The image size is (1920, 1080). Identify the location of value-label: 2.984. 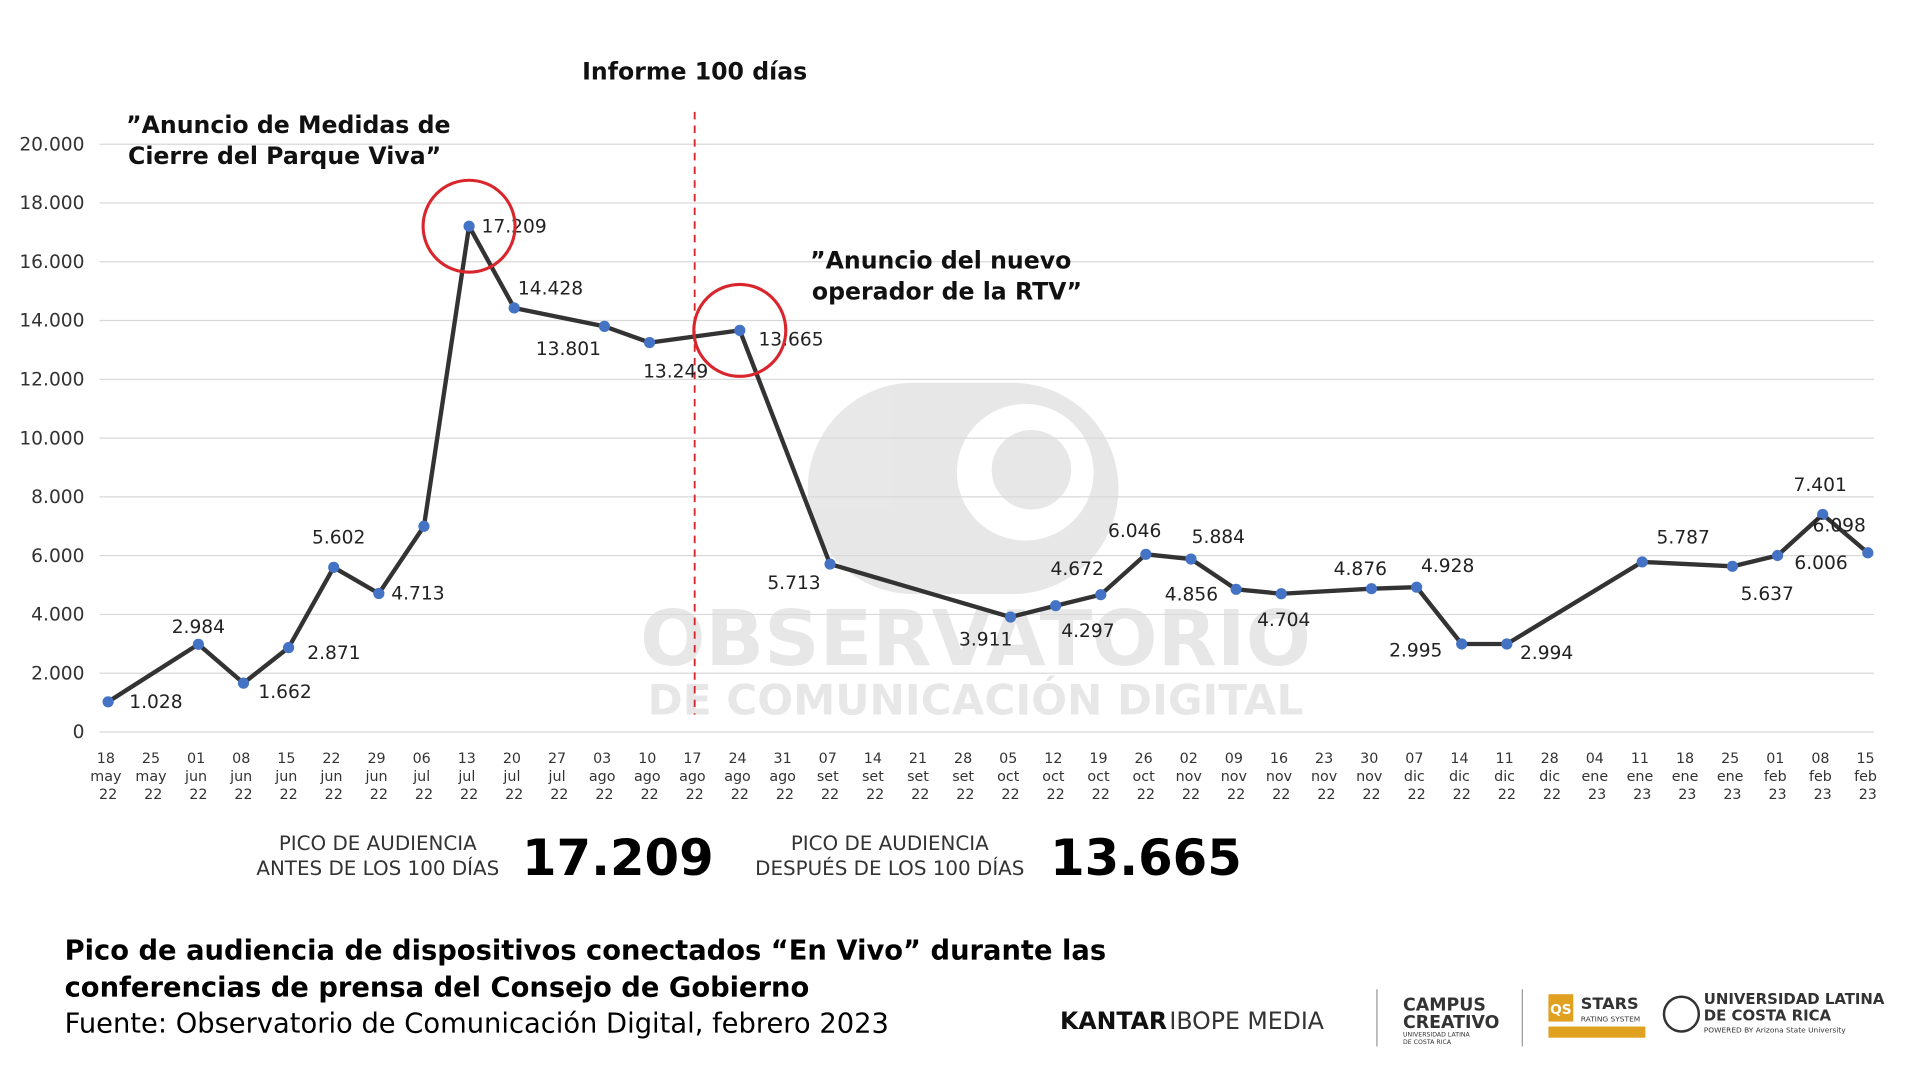
(198, 627).